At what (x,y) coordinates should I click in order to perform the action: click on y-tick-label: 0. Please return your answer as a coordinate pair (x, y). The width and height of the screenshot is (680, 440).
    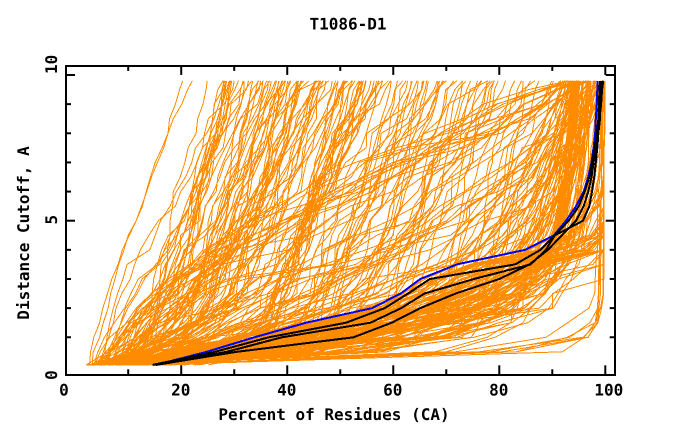
    Looking at the image, I should click on (51, 375).